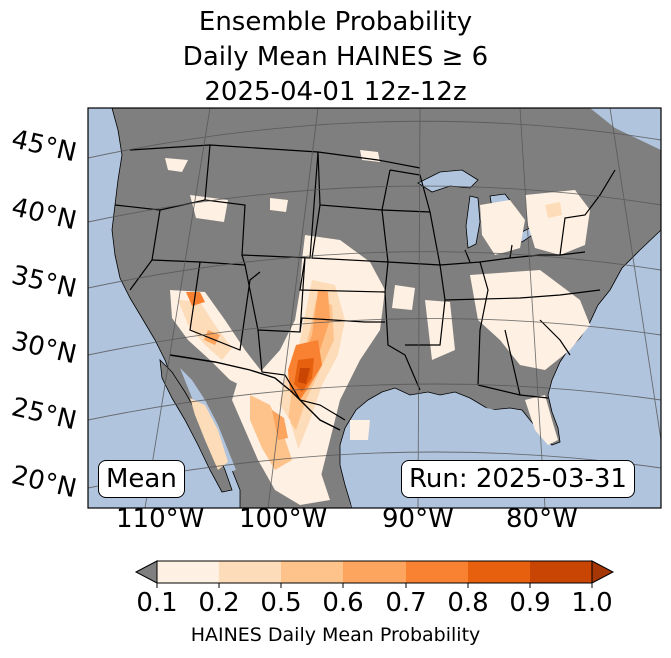  Describe the element at coordinates (592, 603) in the screenshot. I see `colorbar-tick-label: 1.0` at that location.